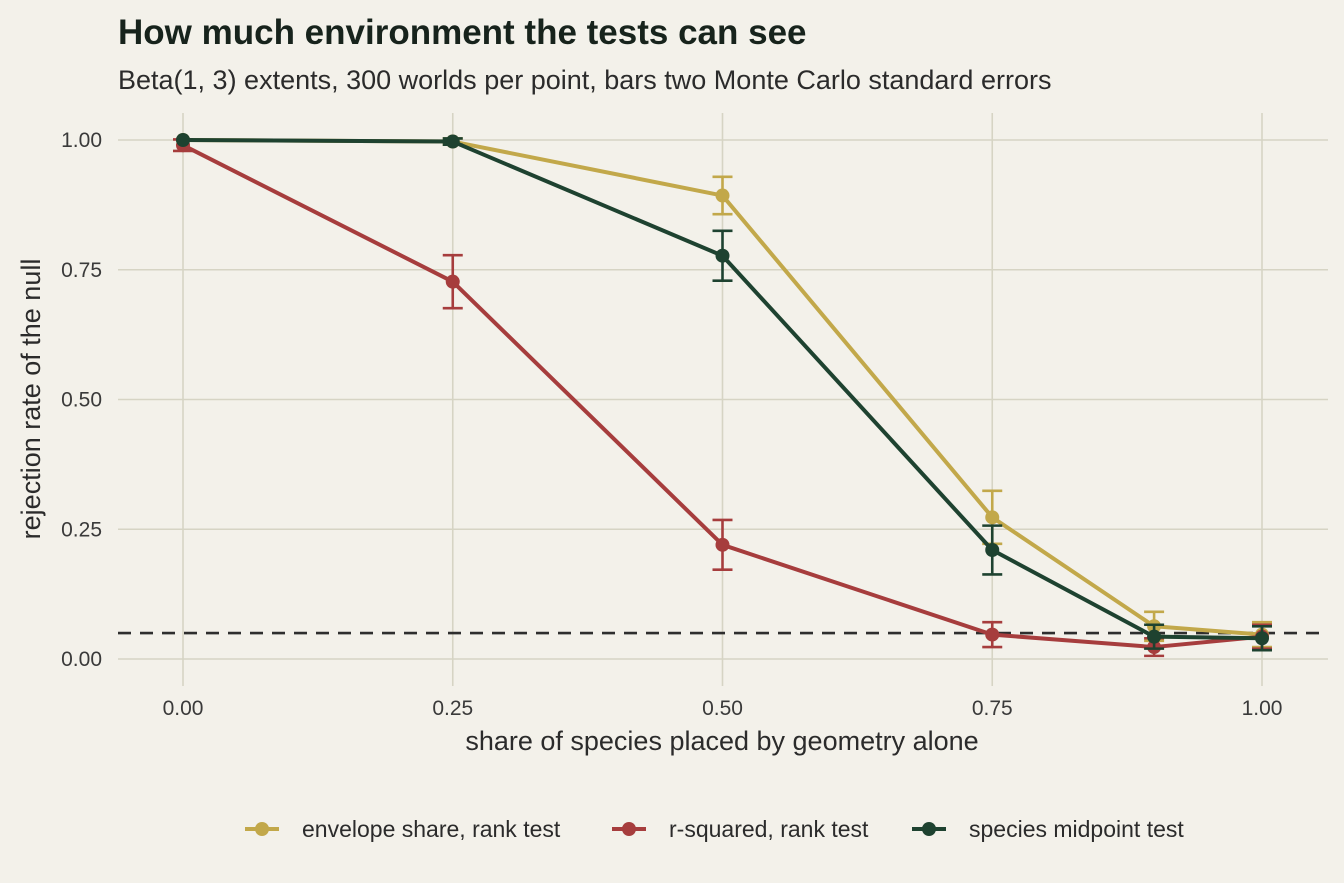 The height and width of the screenshot is (883, 1344). Describe the element at coordinates (183, 708) in the screenshot. I see `x-tick-label: 0.00` at that location.